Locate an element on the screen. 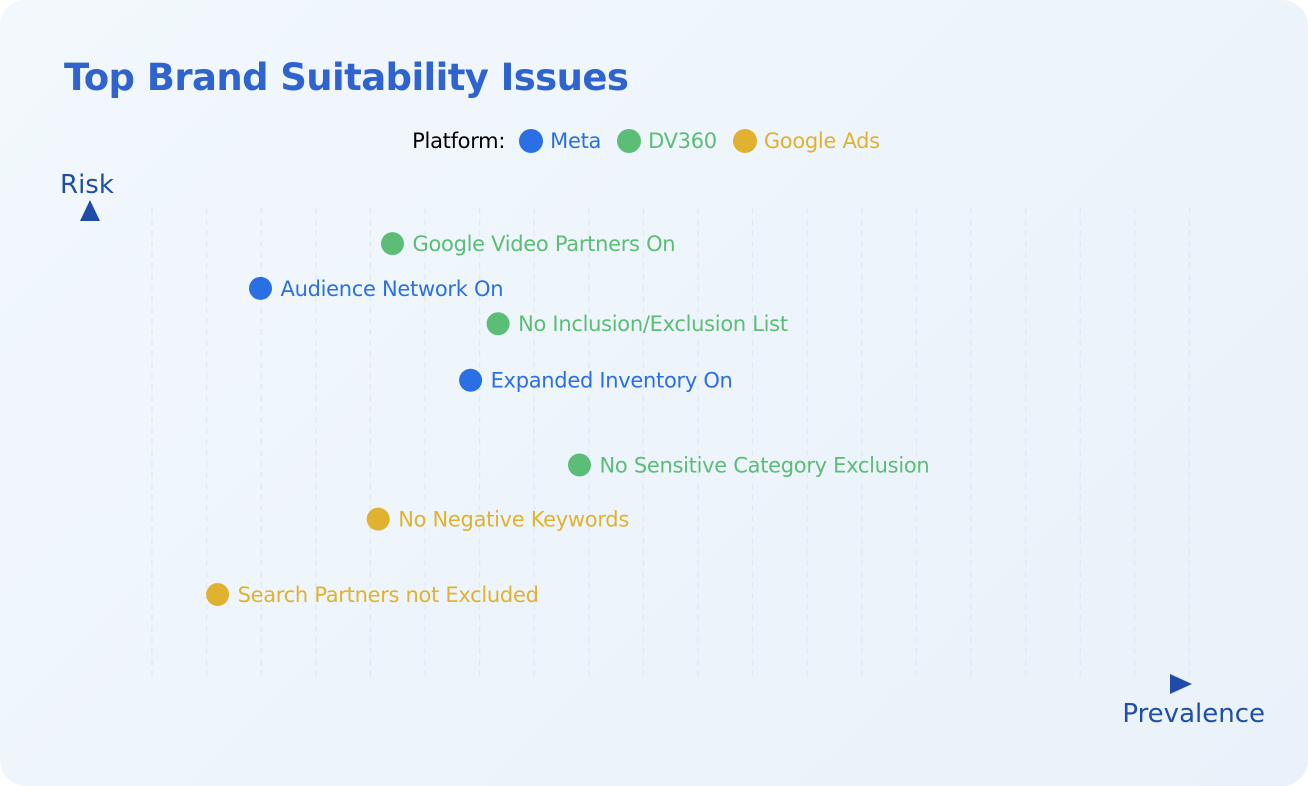 This screenshot has width=1308, height=786. x-axis-arrow-icon is located at coordinates (1181, 684).